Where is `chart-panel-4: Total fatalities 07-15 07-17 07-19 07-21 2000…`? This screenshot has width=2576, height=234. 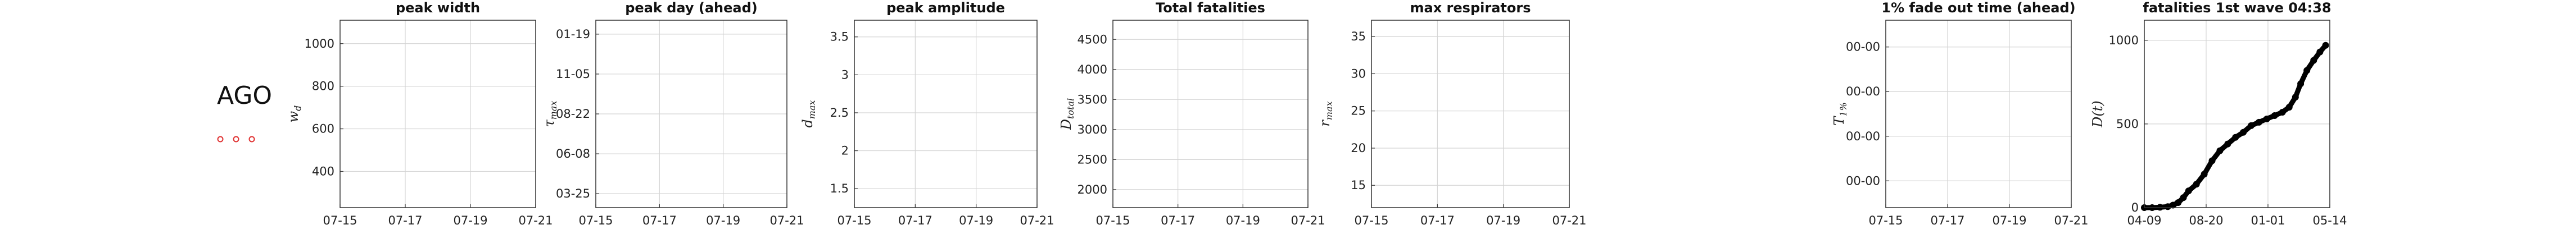
chart-panel-4: Total fatalities 07-15 07-17 07-19 07-21 2000… is located at coordinates (1191, 113).